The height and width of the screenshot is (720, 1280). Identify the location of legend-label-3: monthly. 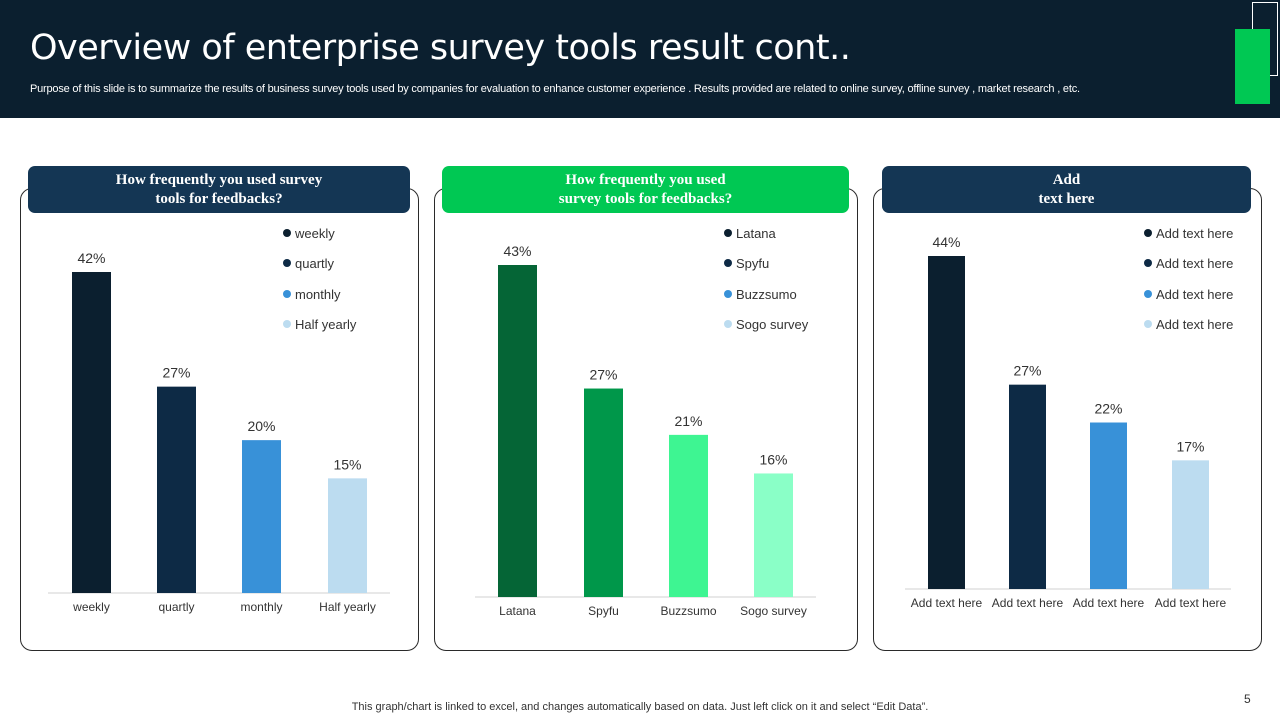
(318, 294).